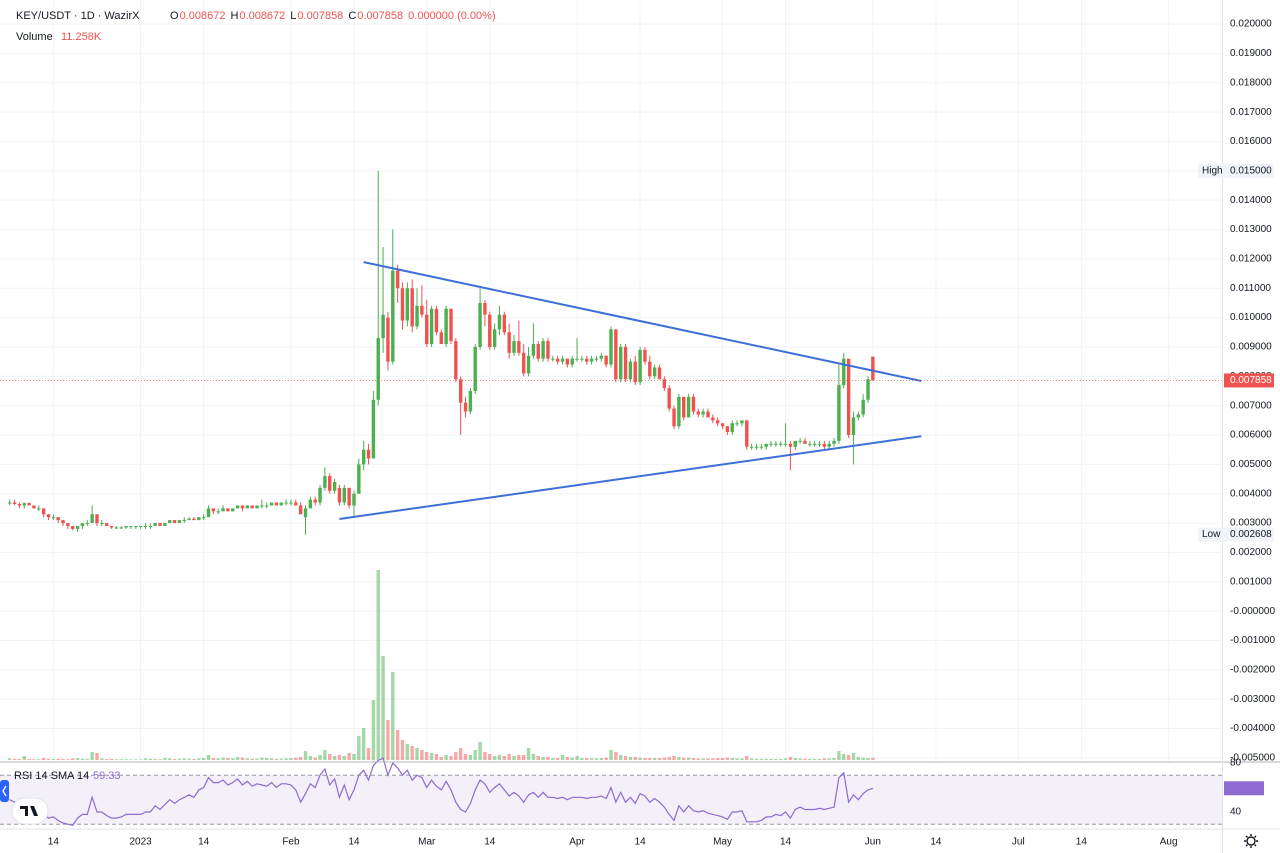 This screenshot has width=1280, height=853. Describe the element at coordinates (1244, 788) in the screenshot. I see `rsi-last-tag` at that location.